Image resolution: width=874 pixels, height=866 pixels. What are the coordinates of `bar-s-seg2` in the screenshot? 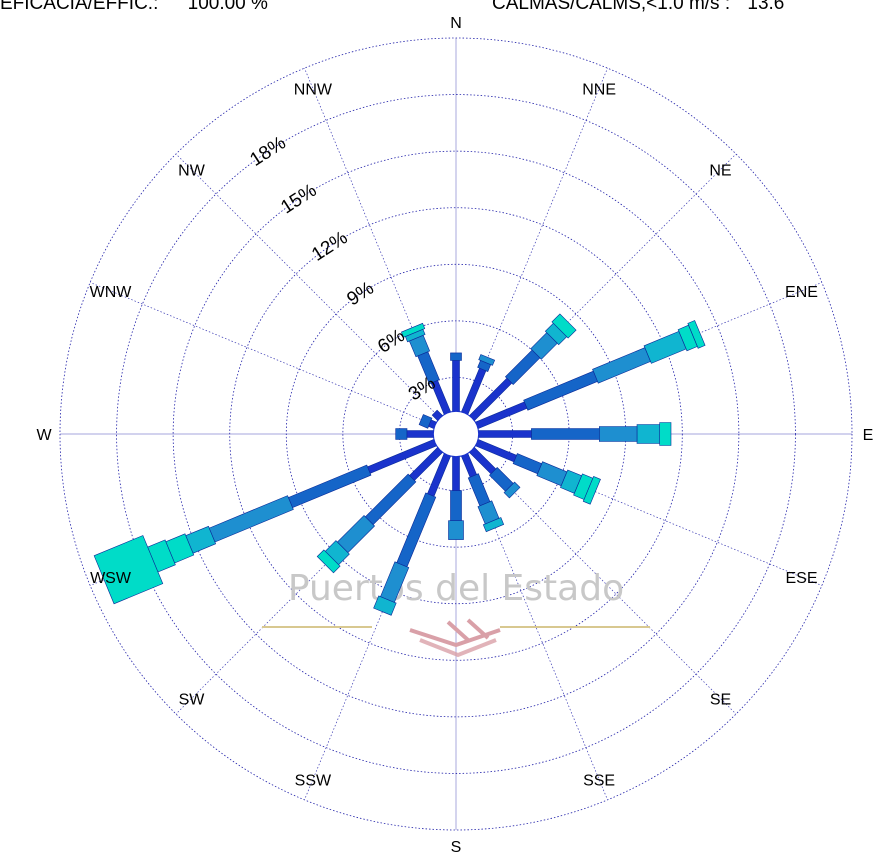 It's located at (456, 506).